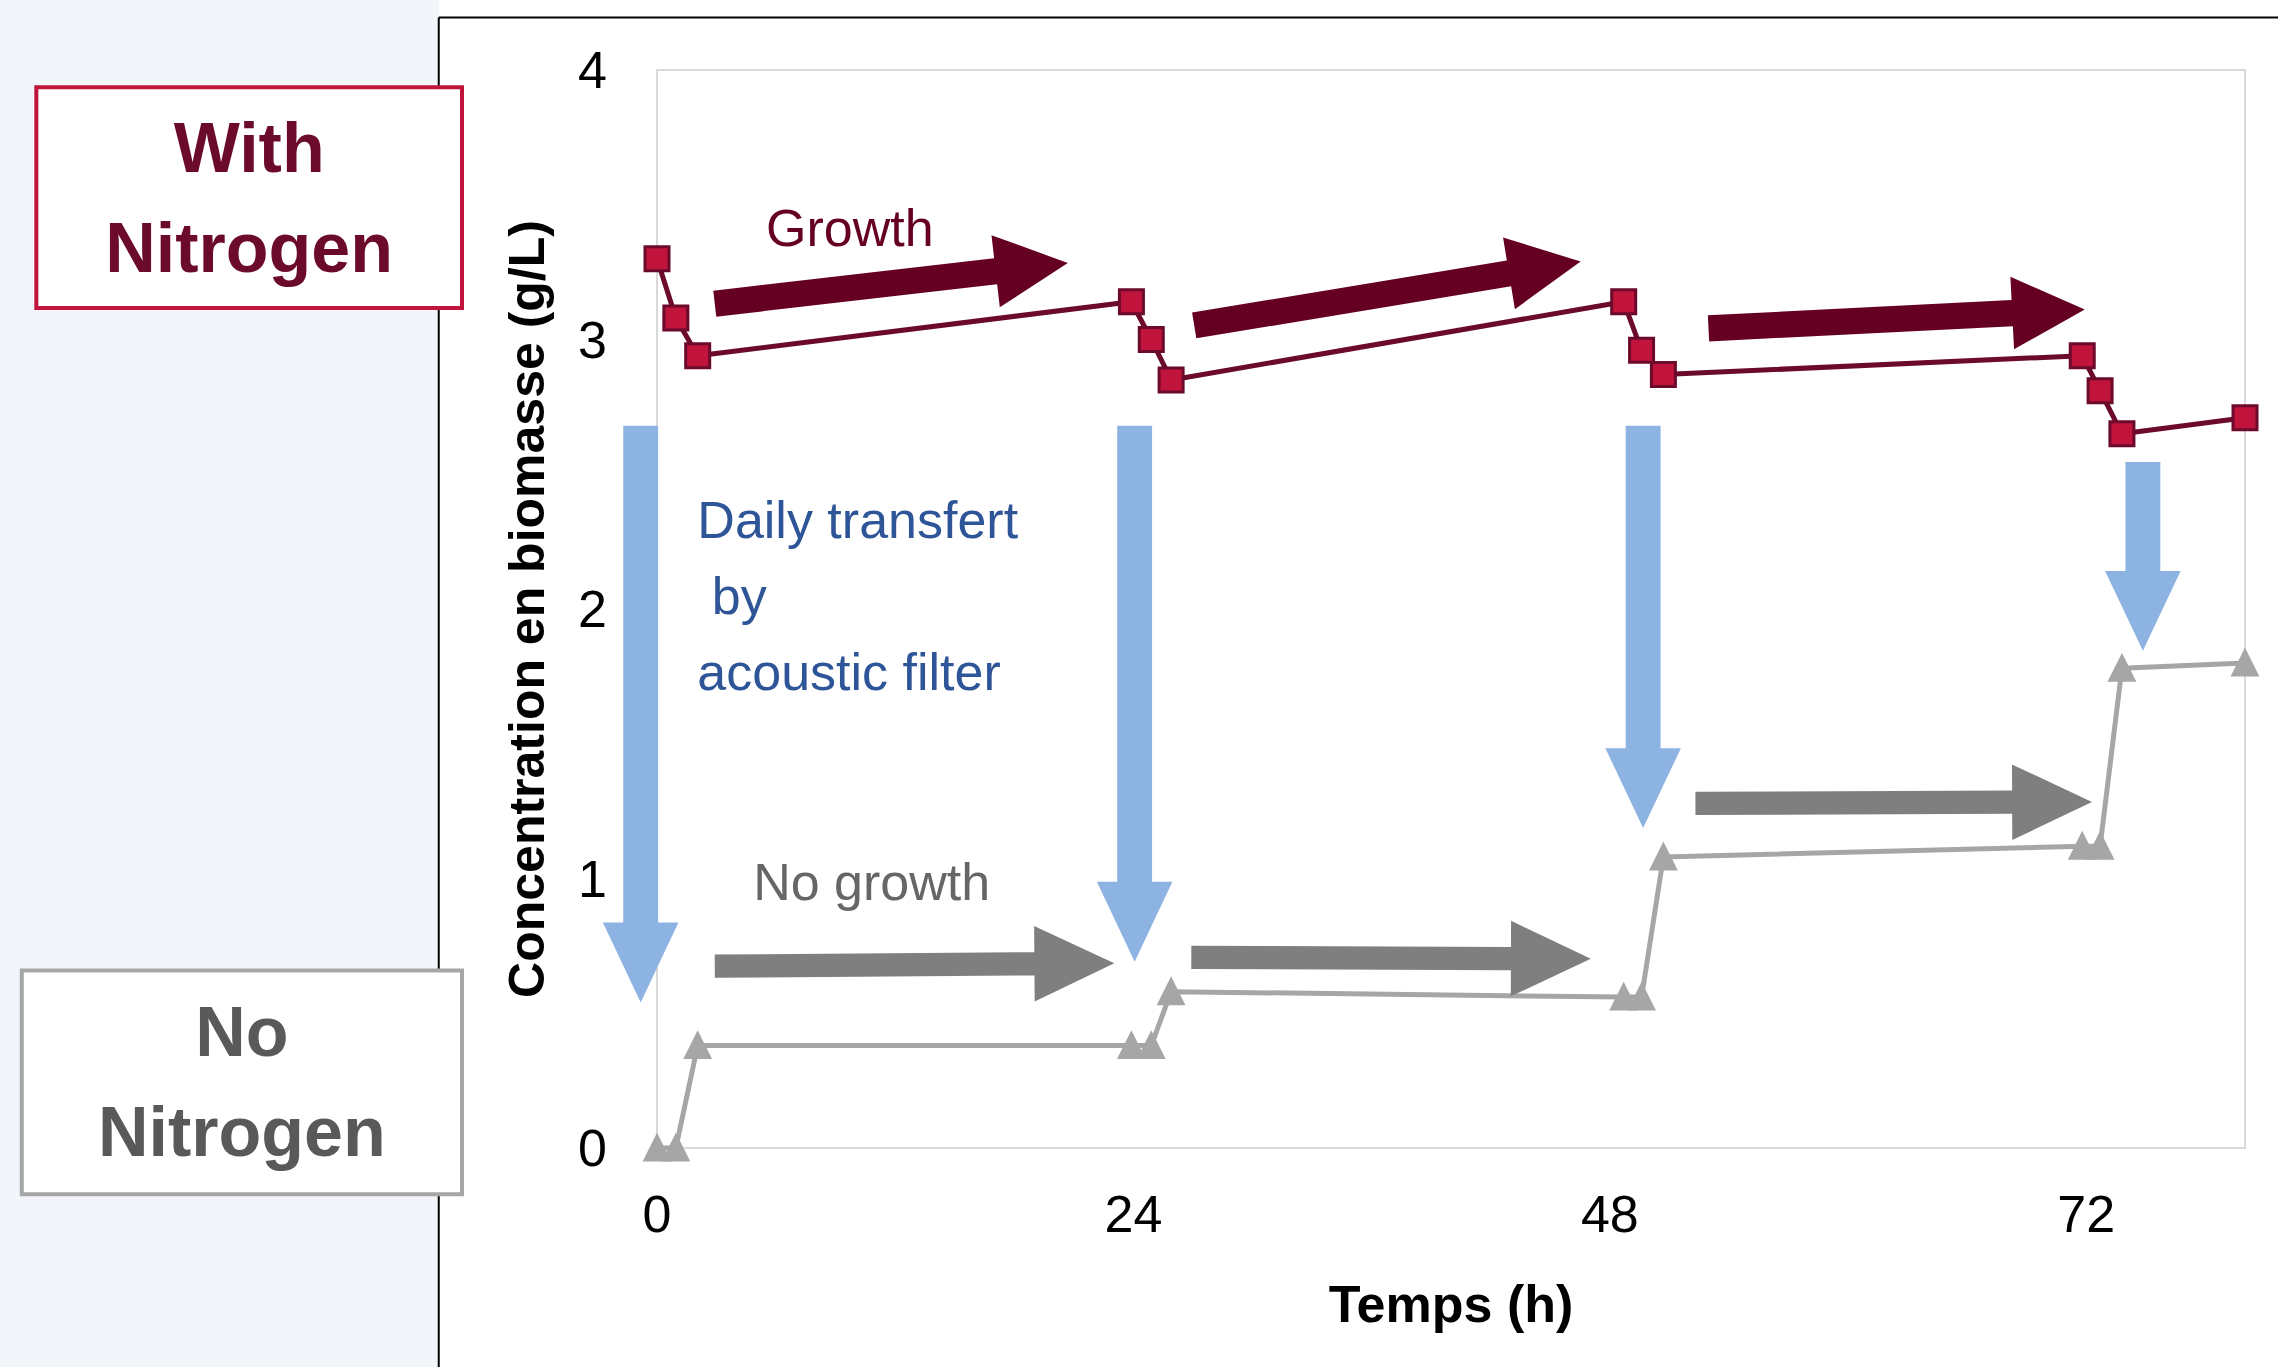 The height and width of the screenshot is (1367, 2278). What do you see at coordinates (527, 609) in the screenshot?
I see `y-axis-title: Concentration en biomasse (g/L)` at bounding box center [527, 609].